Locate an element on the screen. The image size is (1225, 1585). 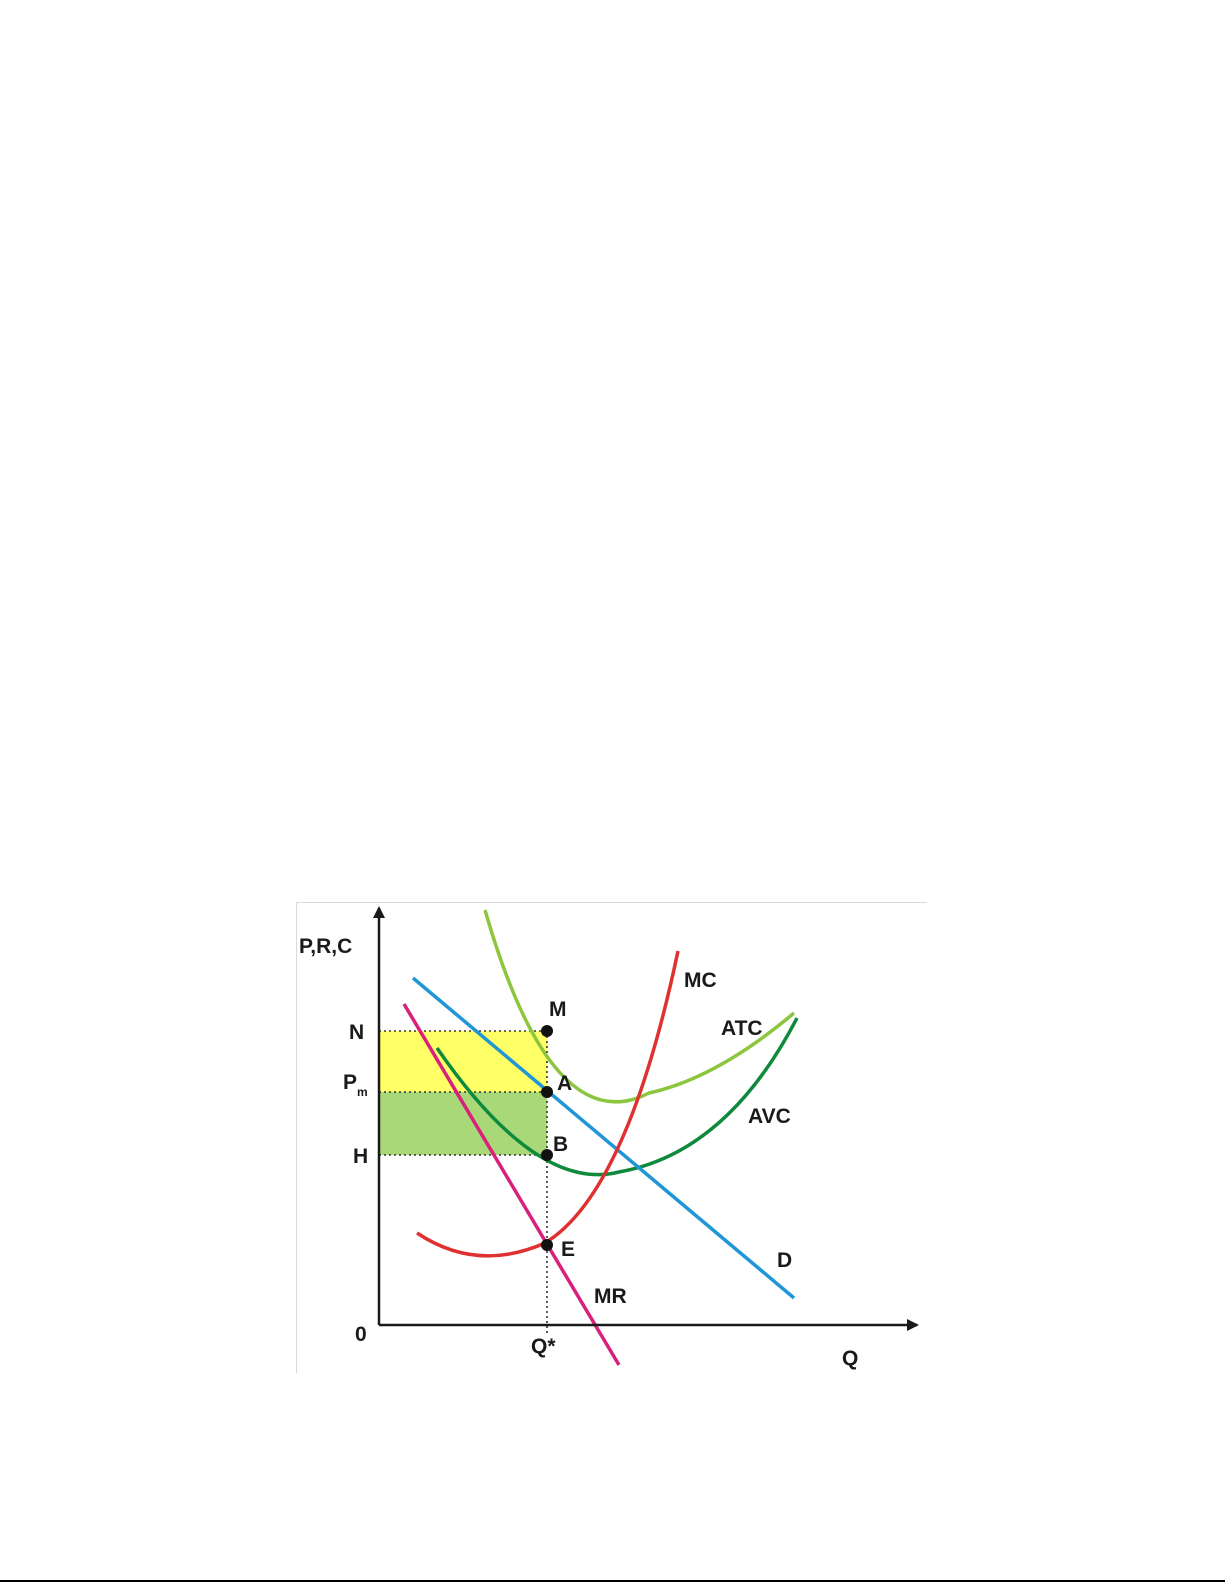
atc-curve is located at coordinates (639, 1006).